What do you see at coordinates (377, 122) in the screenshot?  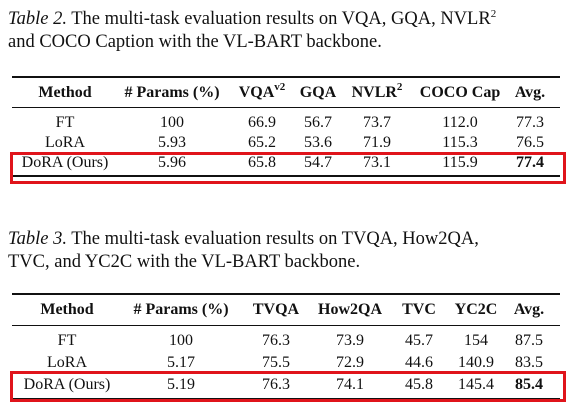 I see `table-cell: 73.7` at bounding box center [377, 122].